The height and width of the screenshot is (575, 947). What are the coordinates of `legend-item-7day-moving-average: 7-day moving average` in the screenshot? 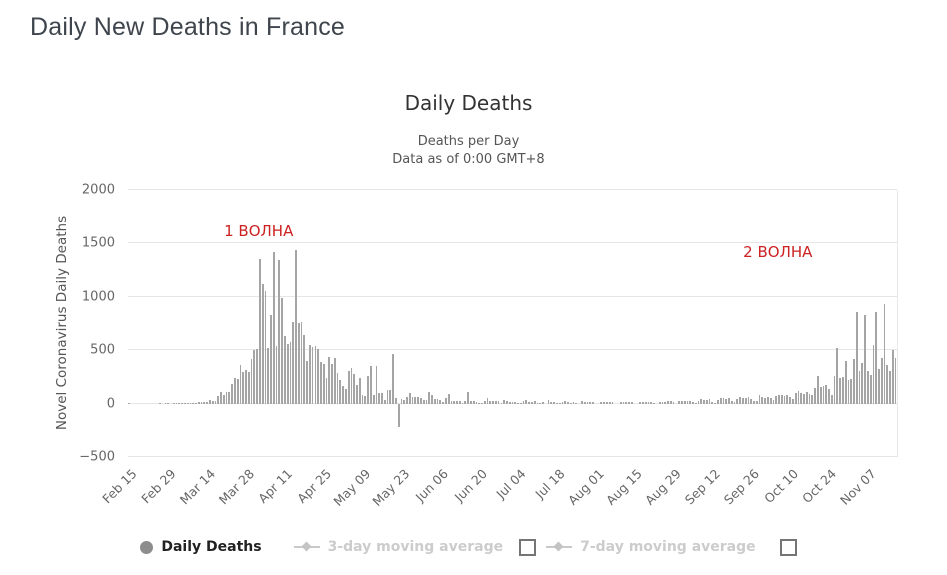 It's located at (651, 547).